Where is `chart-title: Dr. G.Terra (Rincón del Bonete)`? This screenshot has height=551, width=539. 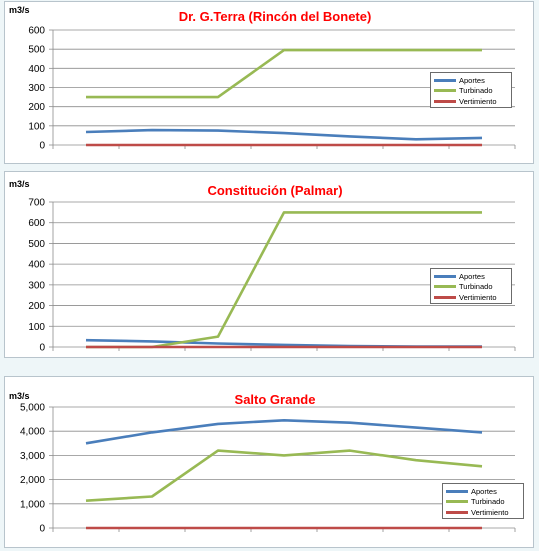
chart-title: Dr. G.Terra (Rincón del Bonete) is located at coordinates (275, 16).